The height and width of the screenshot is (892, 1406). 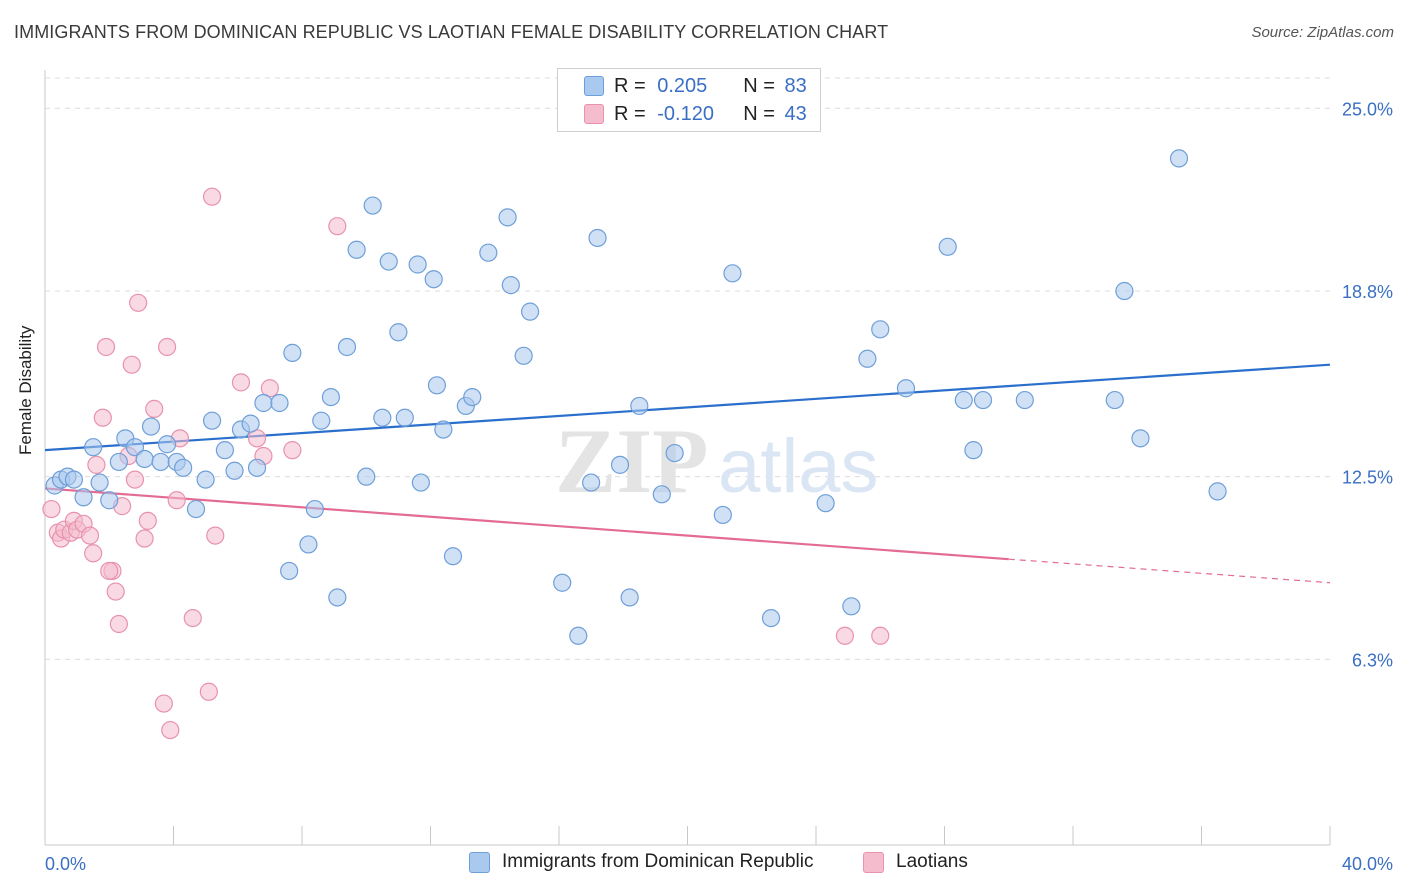 I want to click on laotian-trend-line, so click(x=526, y=524).